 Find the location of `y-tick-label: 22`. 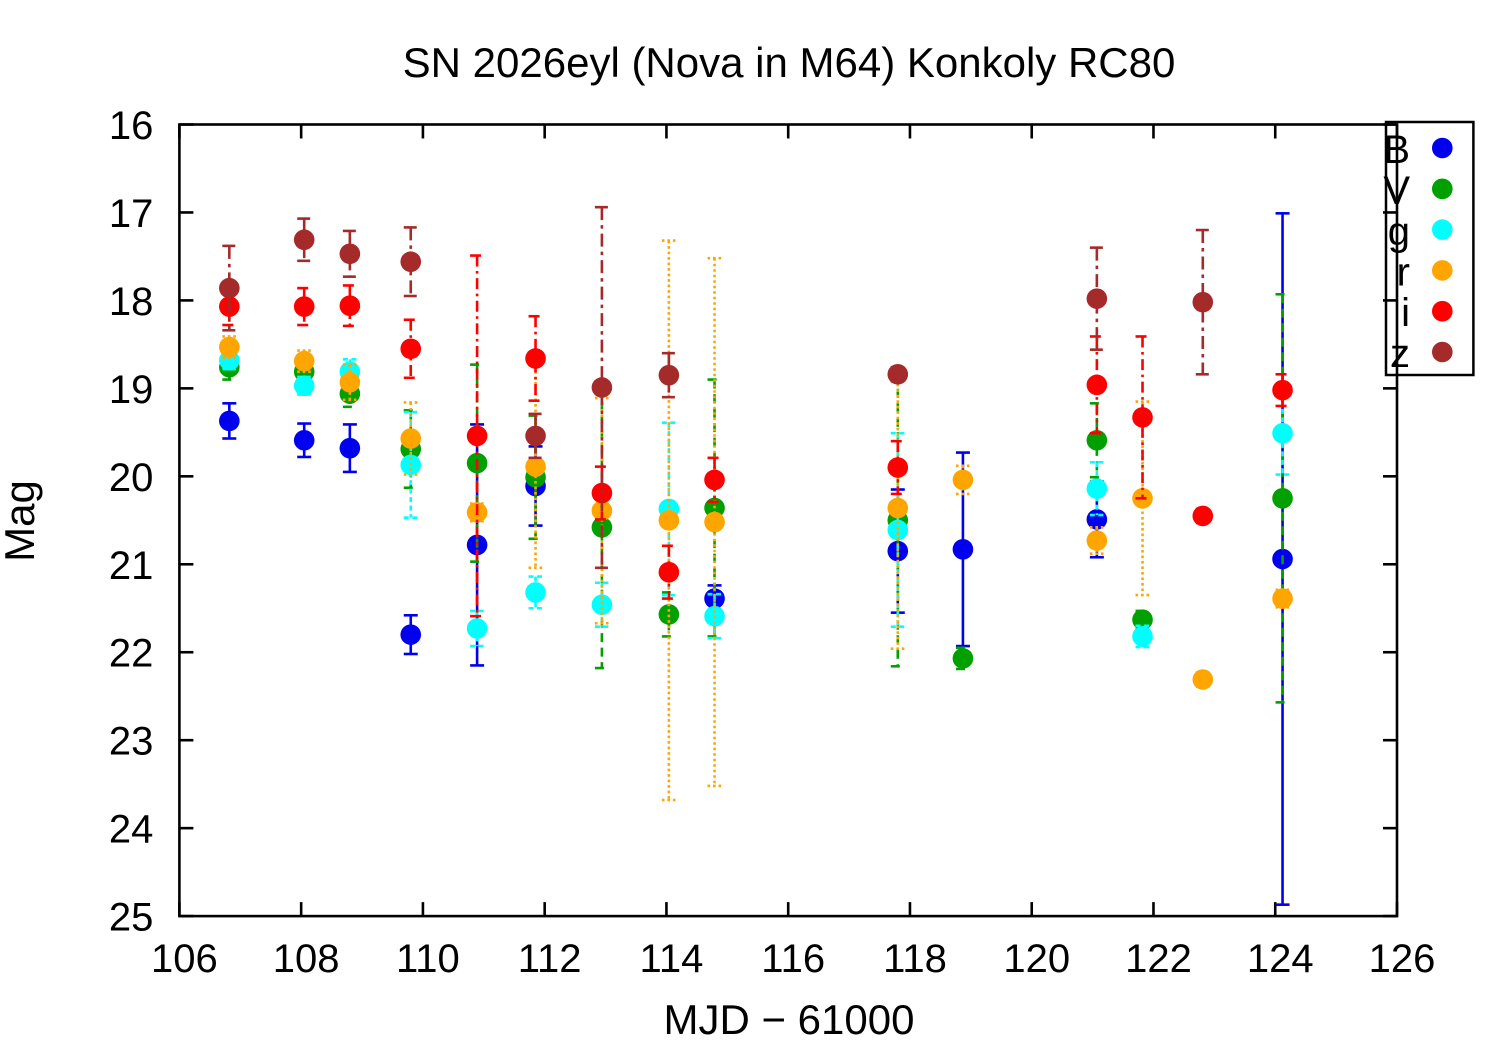

y-tick-label: 22 is located at coordinates (131, 654).